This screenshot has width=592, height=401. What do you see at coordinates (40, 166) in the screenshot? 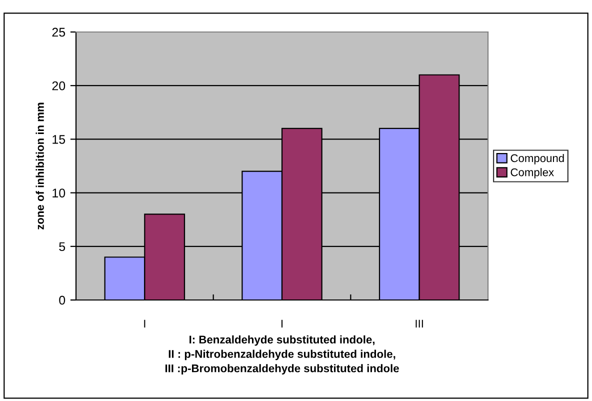
I see `y-axis-title: zone of inhibition in mm` at bounding box center [40, 166].